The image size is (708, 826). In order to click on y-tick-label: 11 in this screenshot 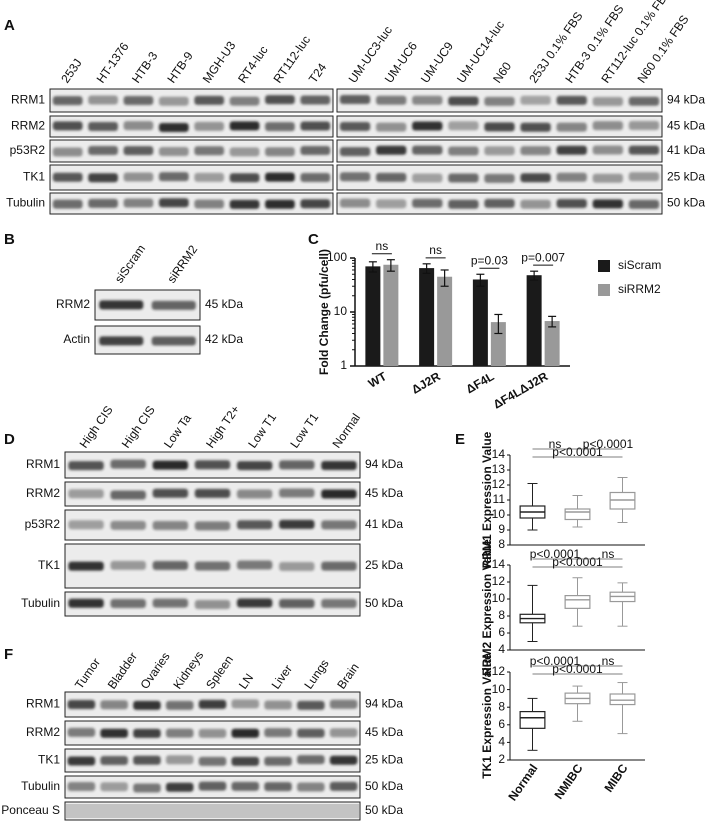, I will do `click(499, 499)`.